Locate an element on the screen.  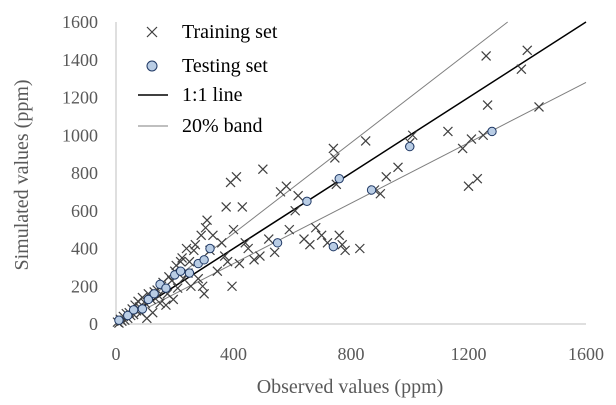
legend-item-testing: Testing set is located at coordinates (207, 66).